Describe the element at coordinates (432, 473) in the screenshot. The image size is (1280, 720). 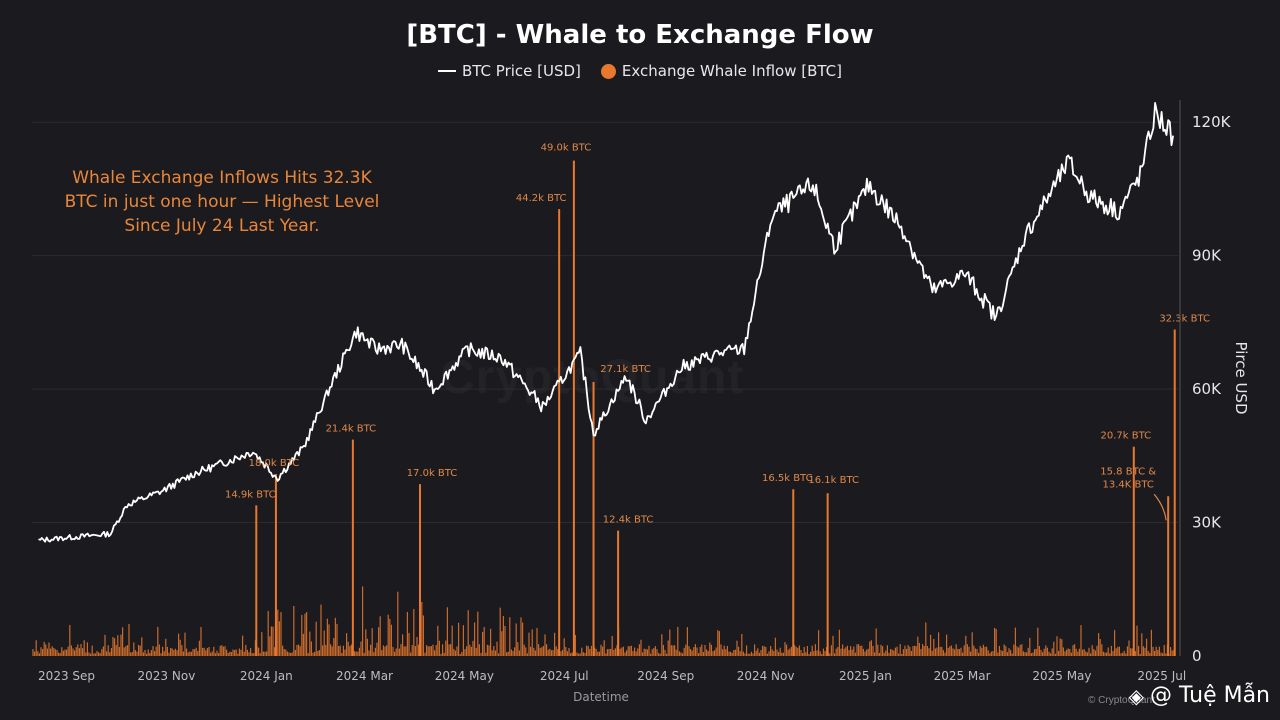
I see `spike-label: 17.0k BTC` at that location.